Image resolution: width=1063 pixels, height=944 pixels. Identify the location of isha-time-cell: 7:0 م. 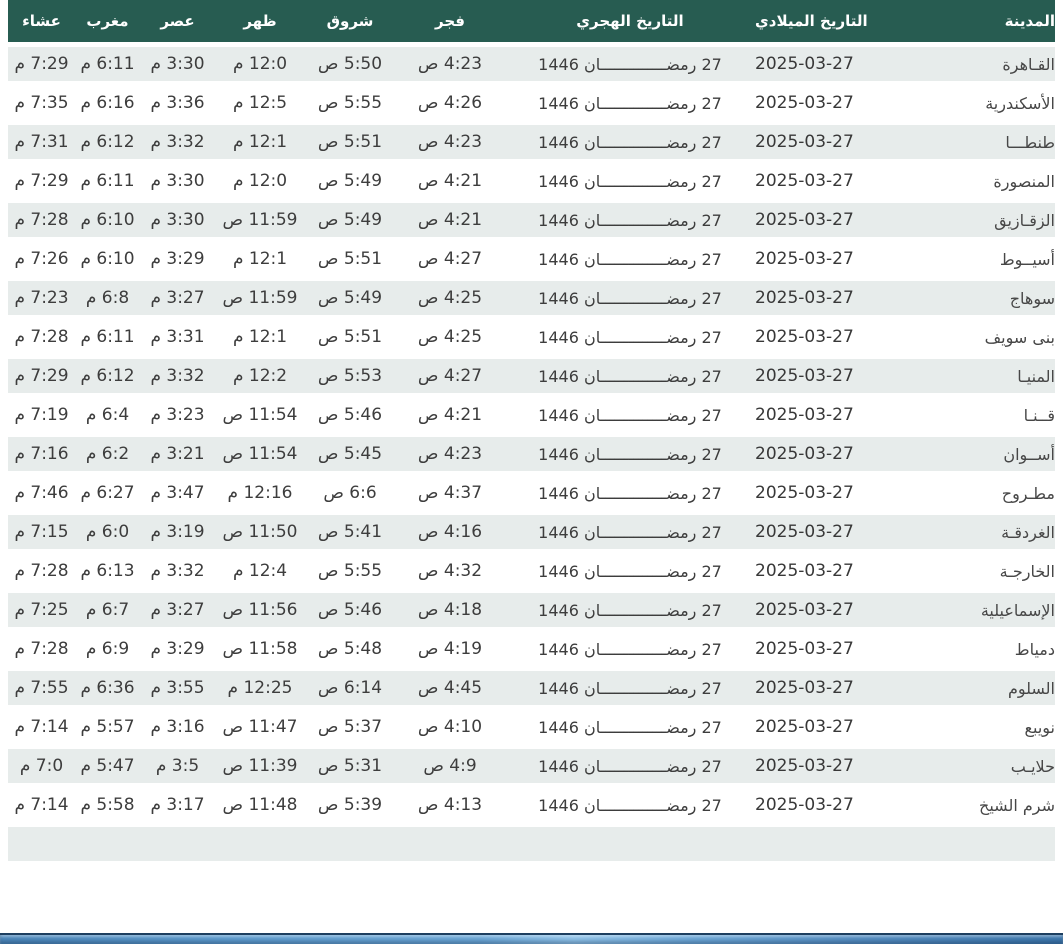
(41, 766).